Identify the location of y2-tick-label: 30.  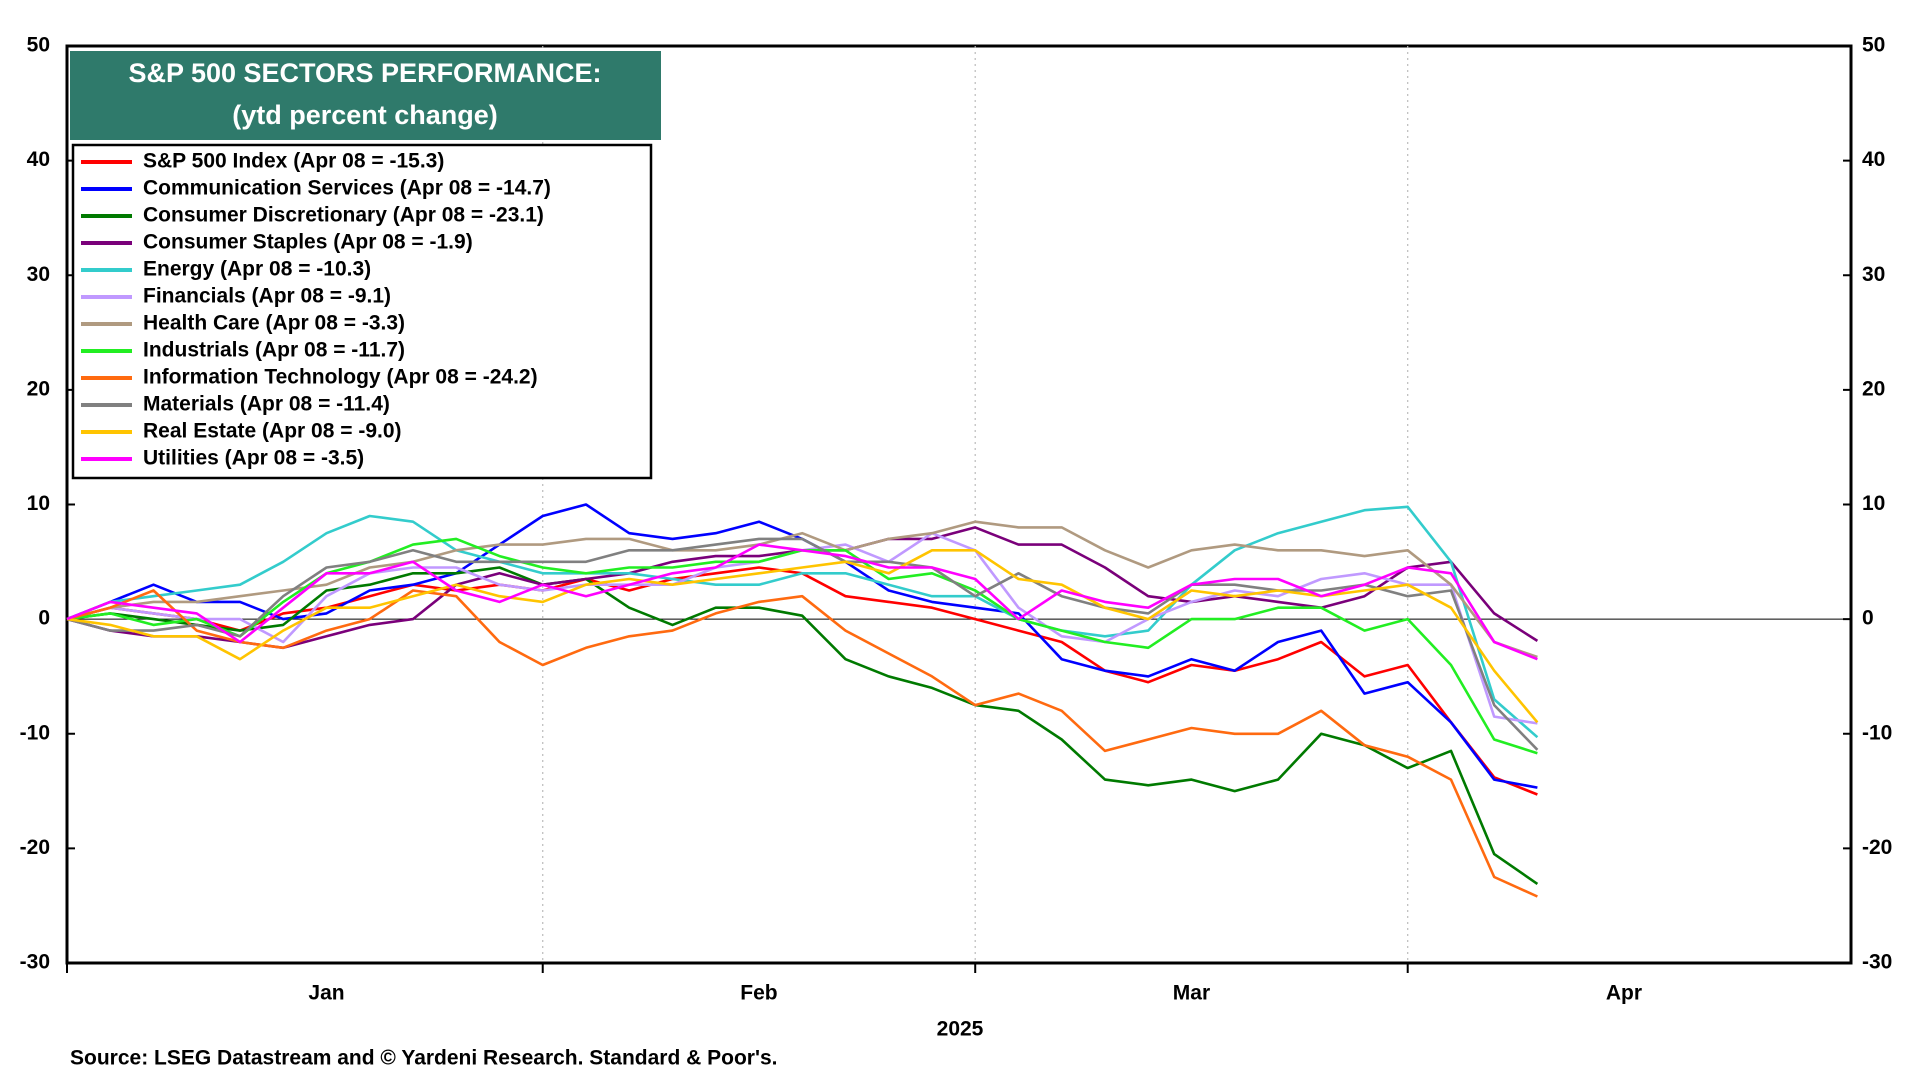
(1873, 274).